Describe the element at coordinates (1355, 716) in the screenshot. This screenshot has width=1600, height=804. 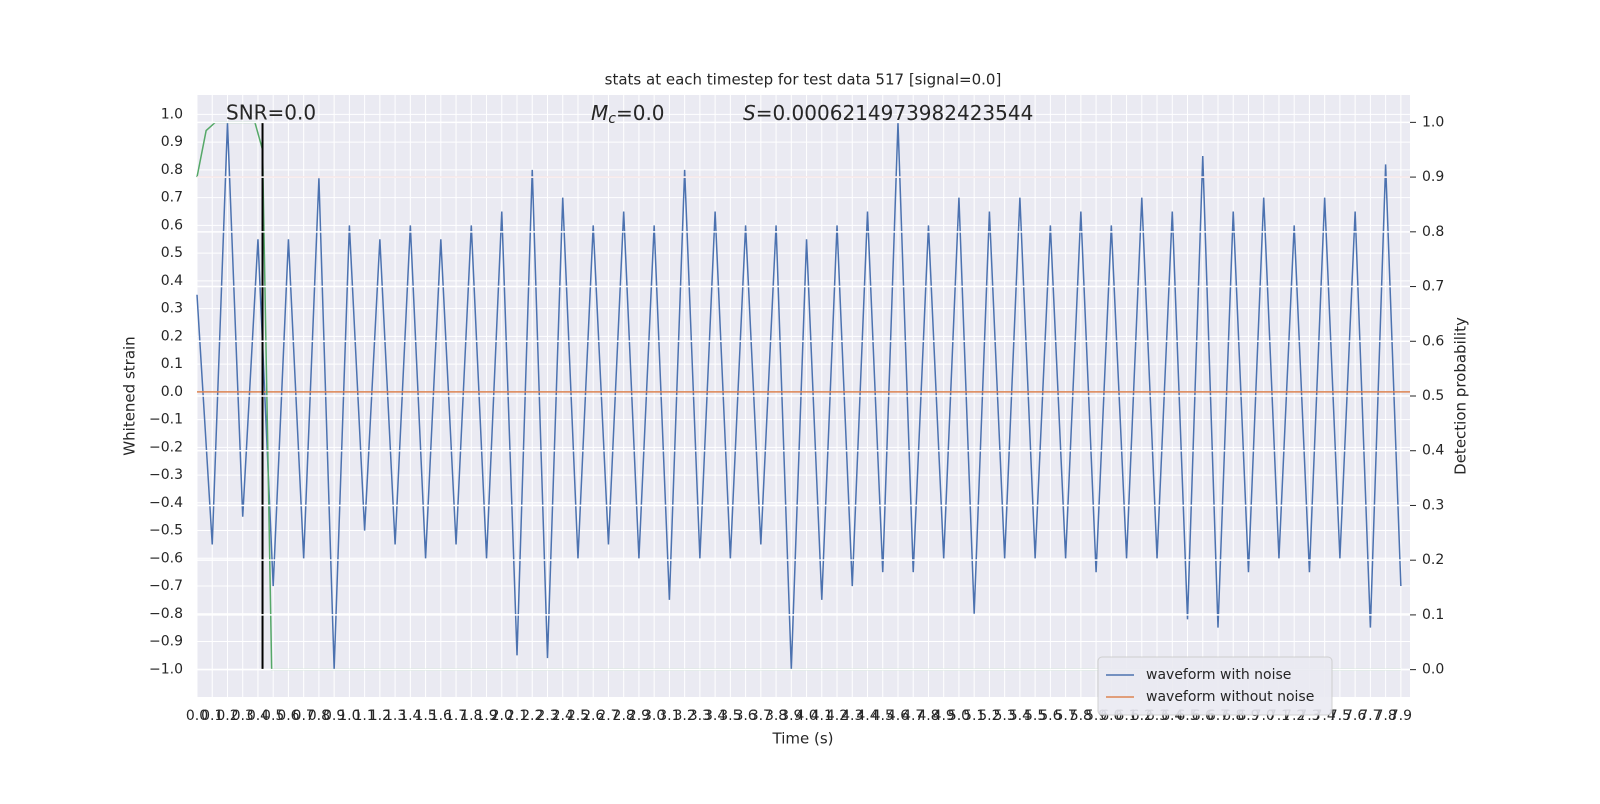
I see `x-tick-label: 7.6` at that location.